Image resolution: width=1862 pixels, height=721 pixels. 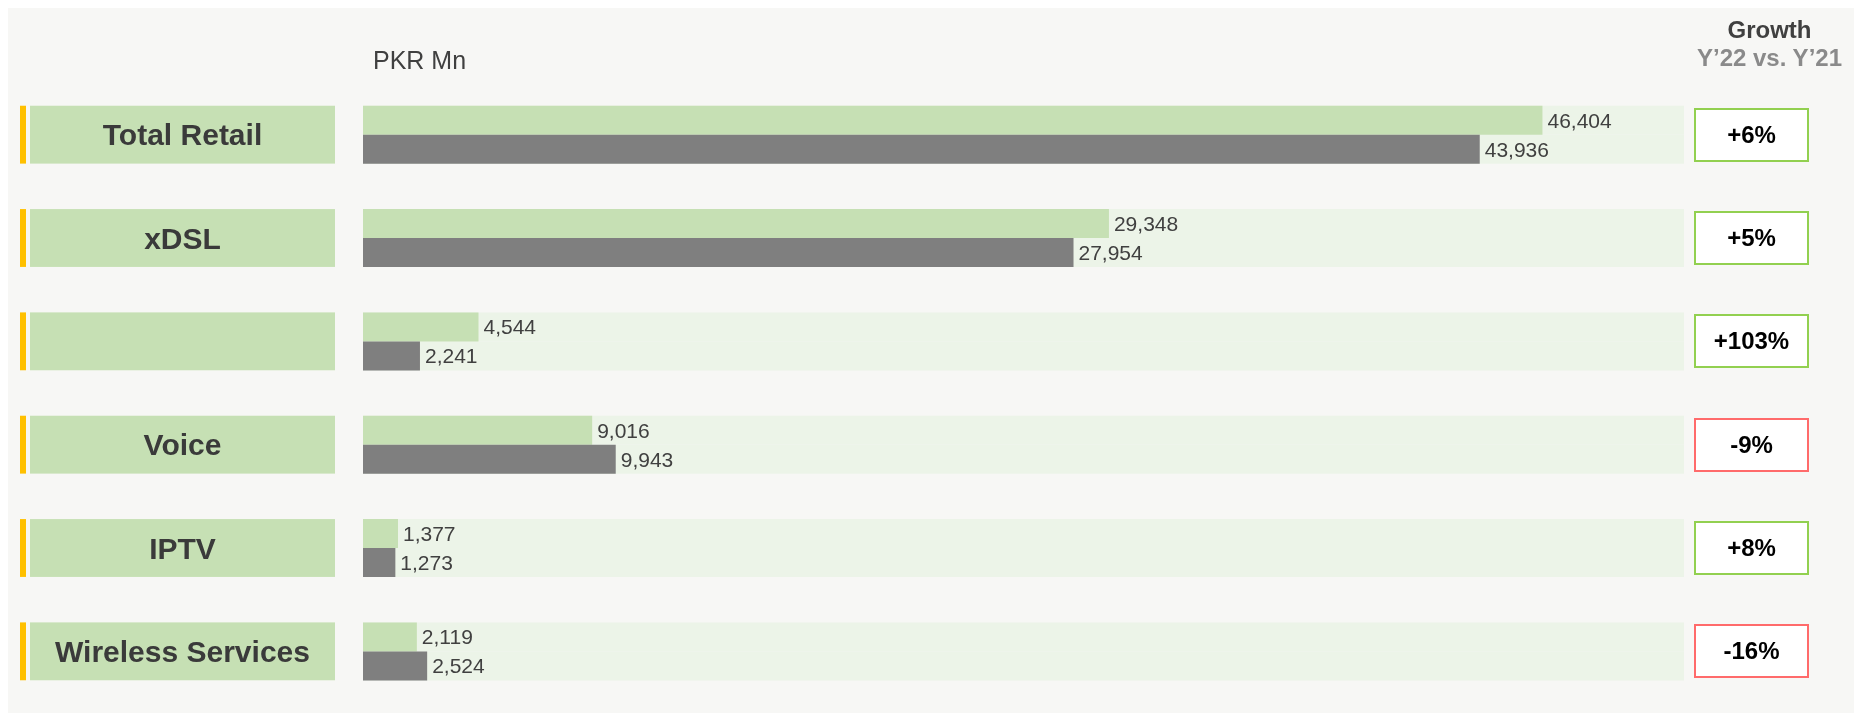 I want to click on y-tick-label: IPTV, so click(x=182, y=548).